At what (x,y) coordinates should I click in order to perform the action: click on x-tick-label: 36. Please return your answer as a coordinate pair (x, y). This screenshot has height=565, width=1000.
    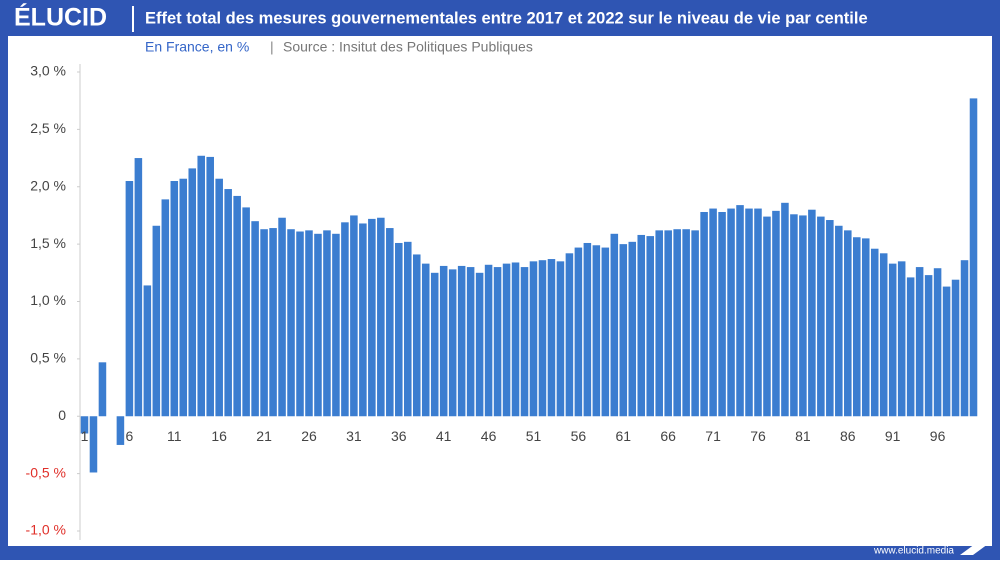
    Looking at the image, I should click on (399, 436).